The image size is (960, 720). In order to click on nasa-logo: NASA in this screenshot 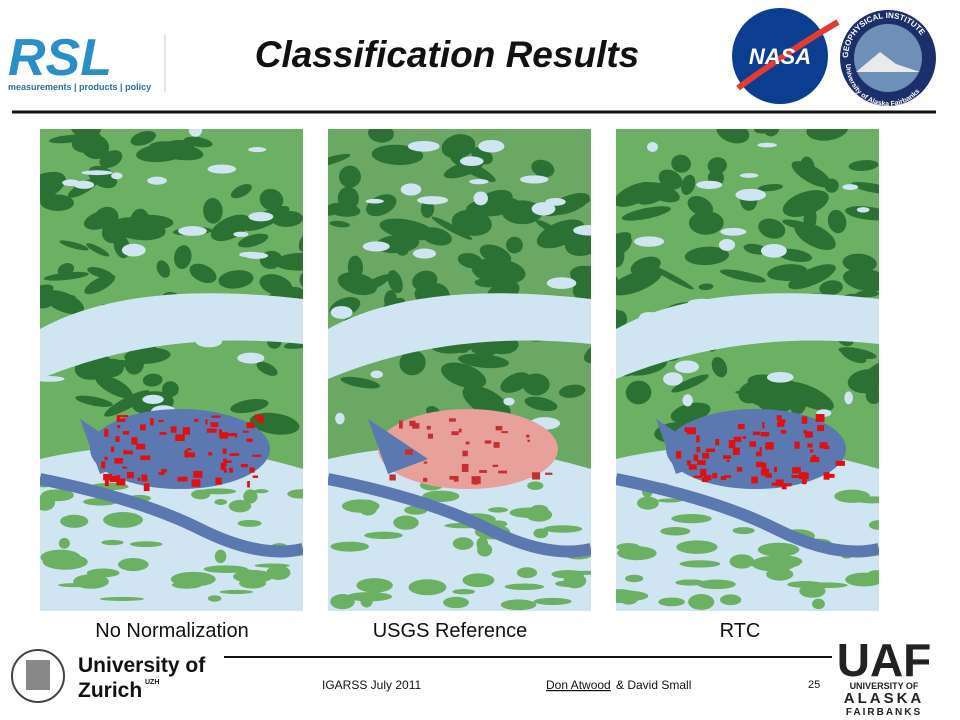, I will do `click(786, 56)`.